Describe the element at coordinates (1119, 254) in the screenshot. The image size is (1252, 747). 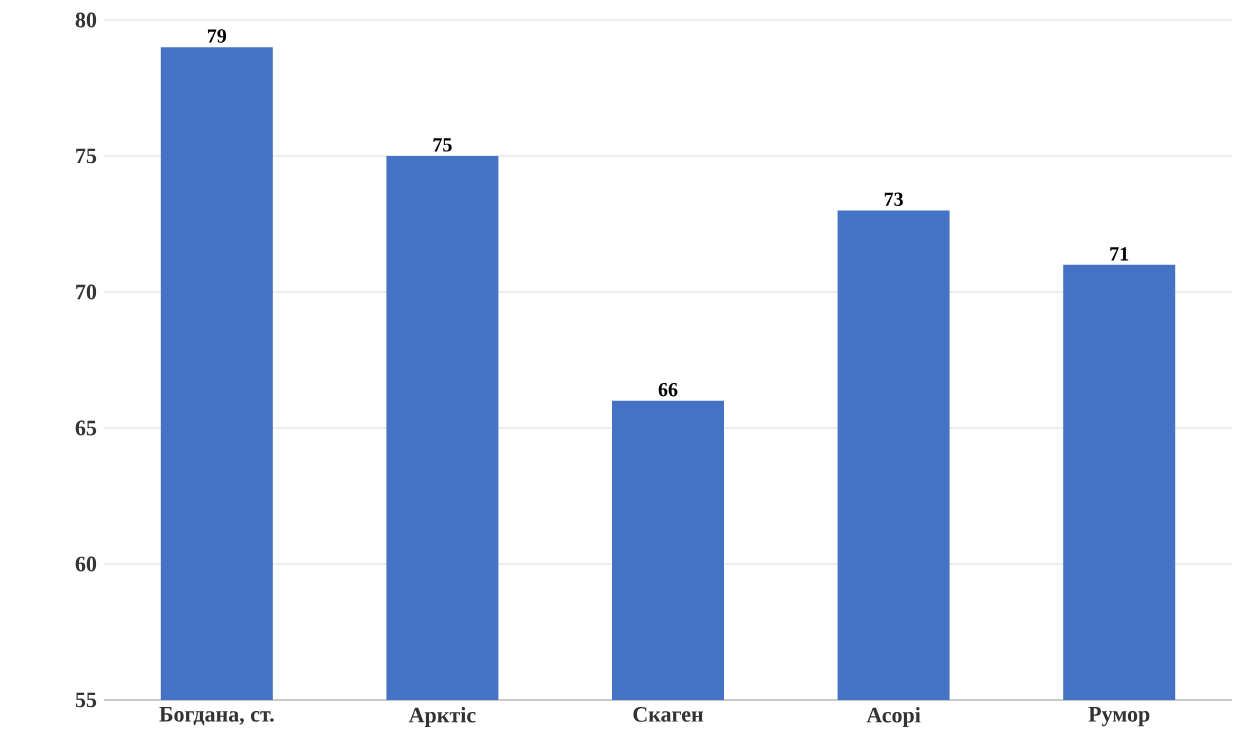
I see `data-label: 71` at that location.